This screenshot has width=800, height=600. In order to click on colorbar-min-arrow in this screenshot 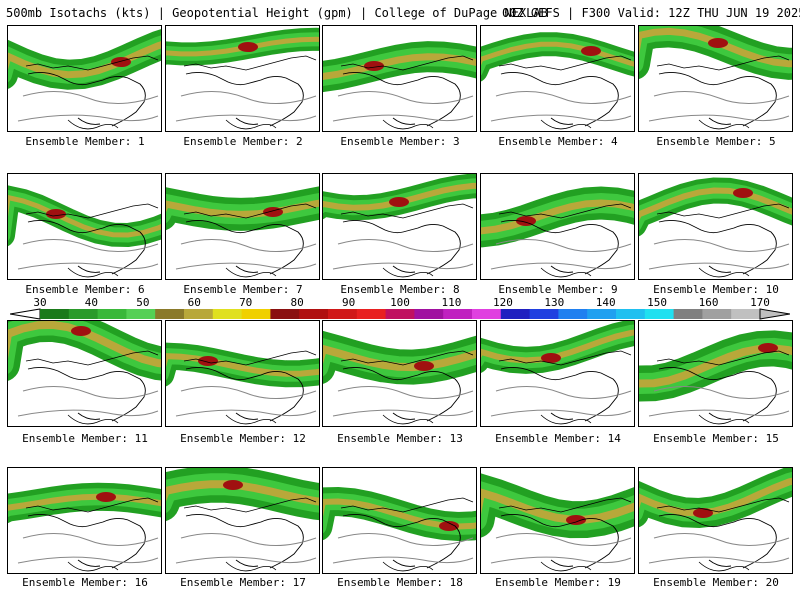, I will do `click(25, 314)`.